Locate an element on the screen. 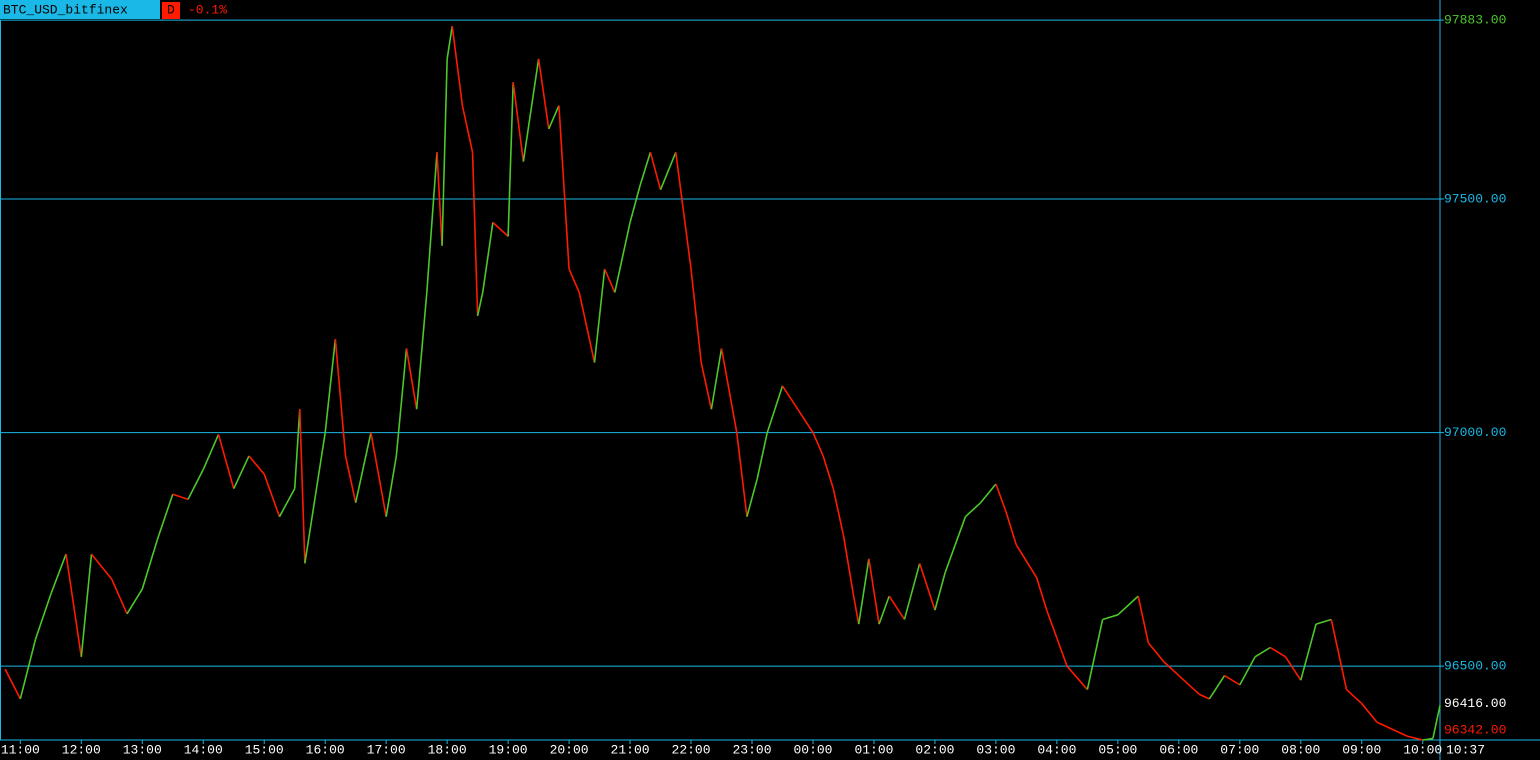 This screenshot has width=1540, height=760. x-tick-label: 22:00 is located at coordinates (691, 749).